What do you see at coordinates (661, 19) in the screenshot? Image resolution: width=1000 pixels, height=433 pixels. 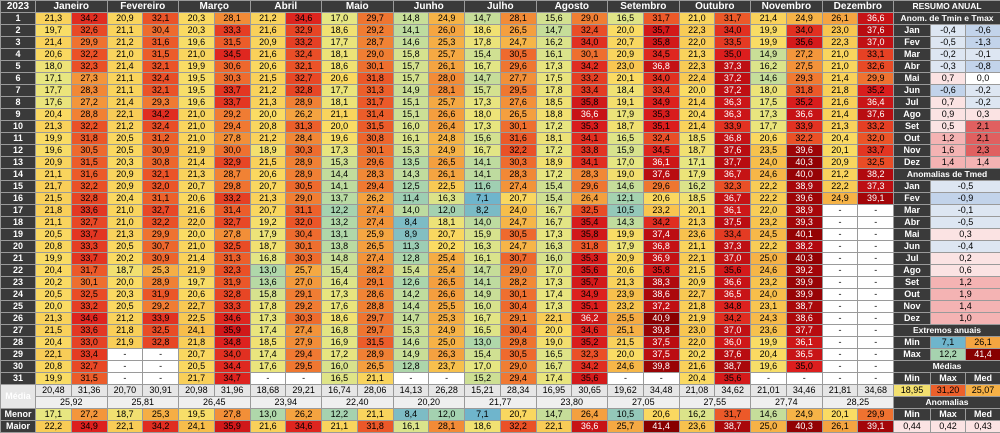 I see `temperature-cell: 31,7` at bounding box center [661, 19].